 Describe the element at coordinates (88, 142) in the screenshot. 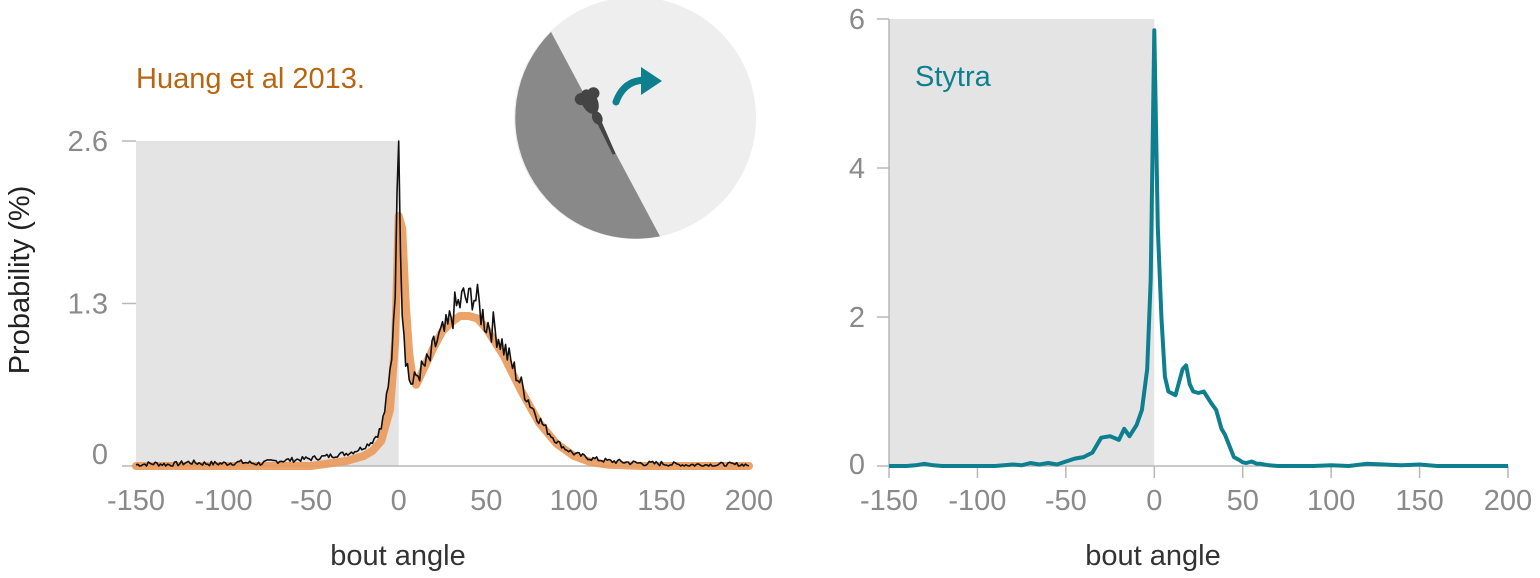

I see `y-tick-label: 2.6` at that location.